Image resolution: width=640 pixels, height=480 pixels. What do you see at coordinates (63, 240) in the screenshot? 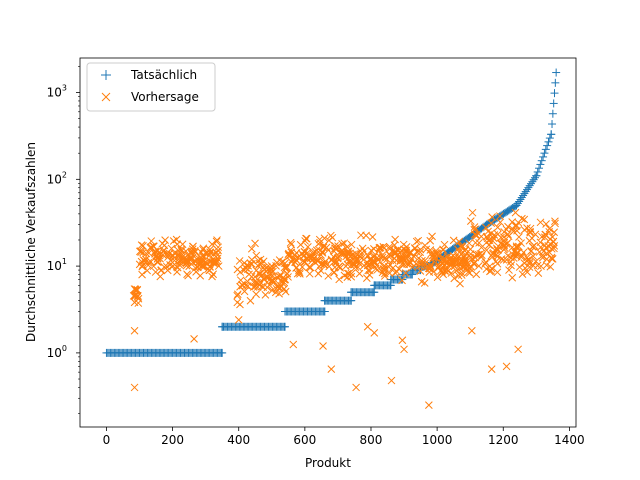
I see `y-axis-ticks: 100 101 102 103` at bounding box center [63, 240].